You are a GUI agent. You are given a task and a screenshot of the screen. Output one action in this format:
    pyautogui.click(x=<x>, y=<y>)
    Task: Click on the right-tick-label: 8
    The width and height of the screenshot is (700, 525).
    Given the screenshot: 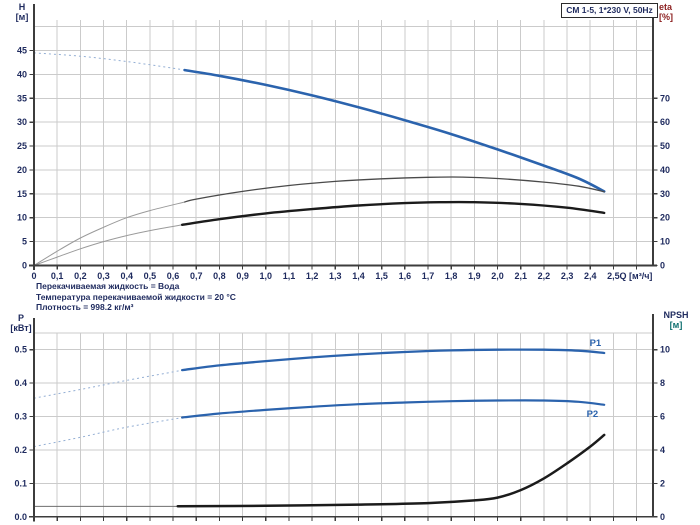 What is the action you would take?
    pyautogui.click(x=662, y=383)
    